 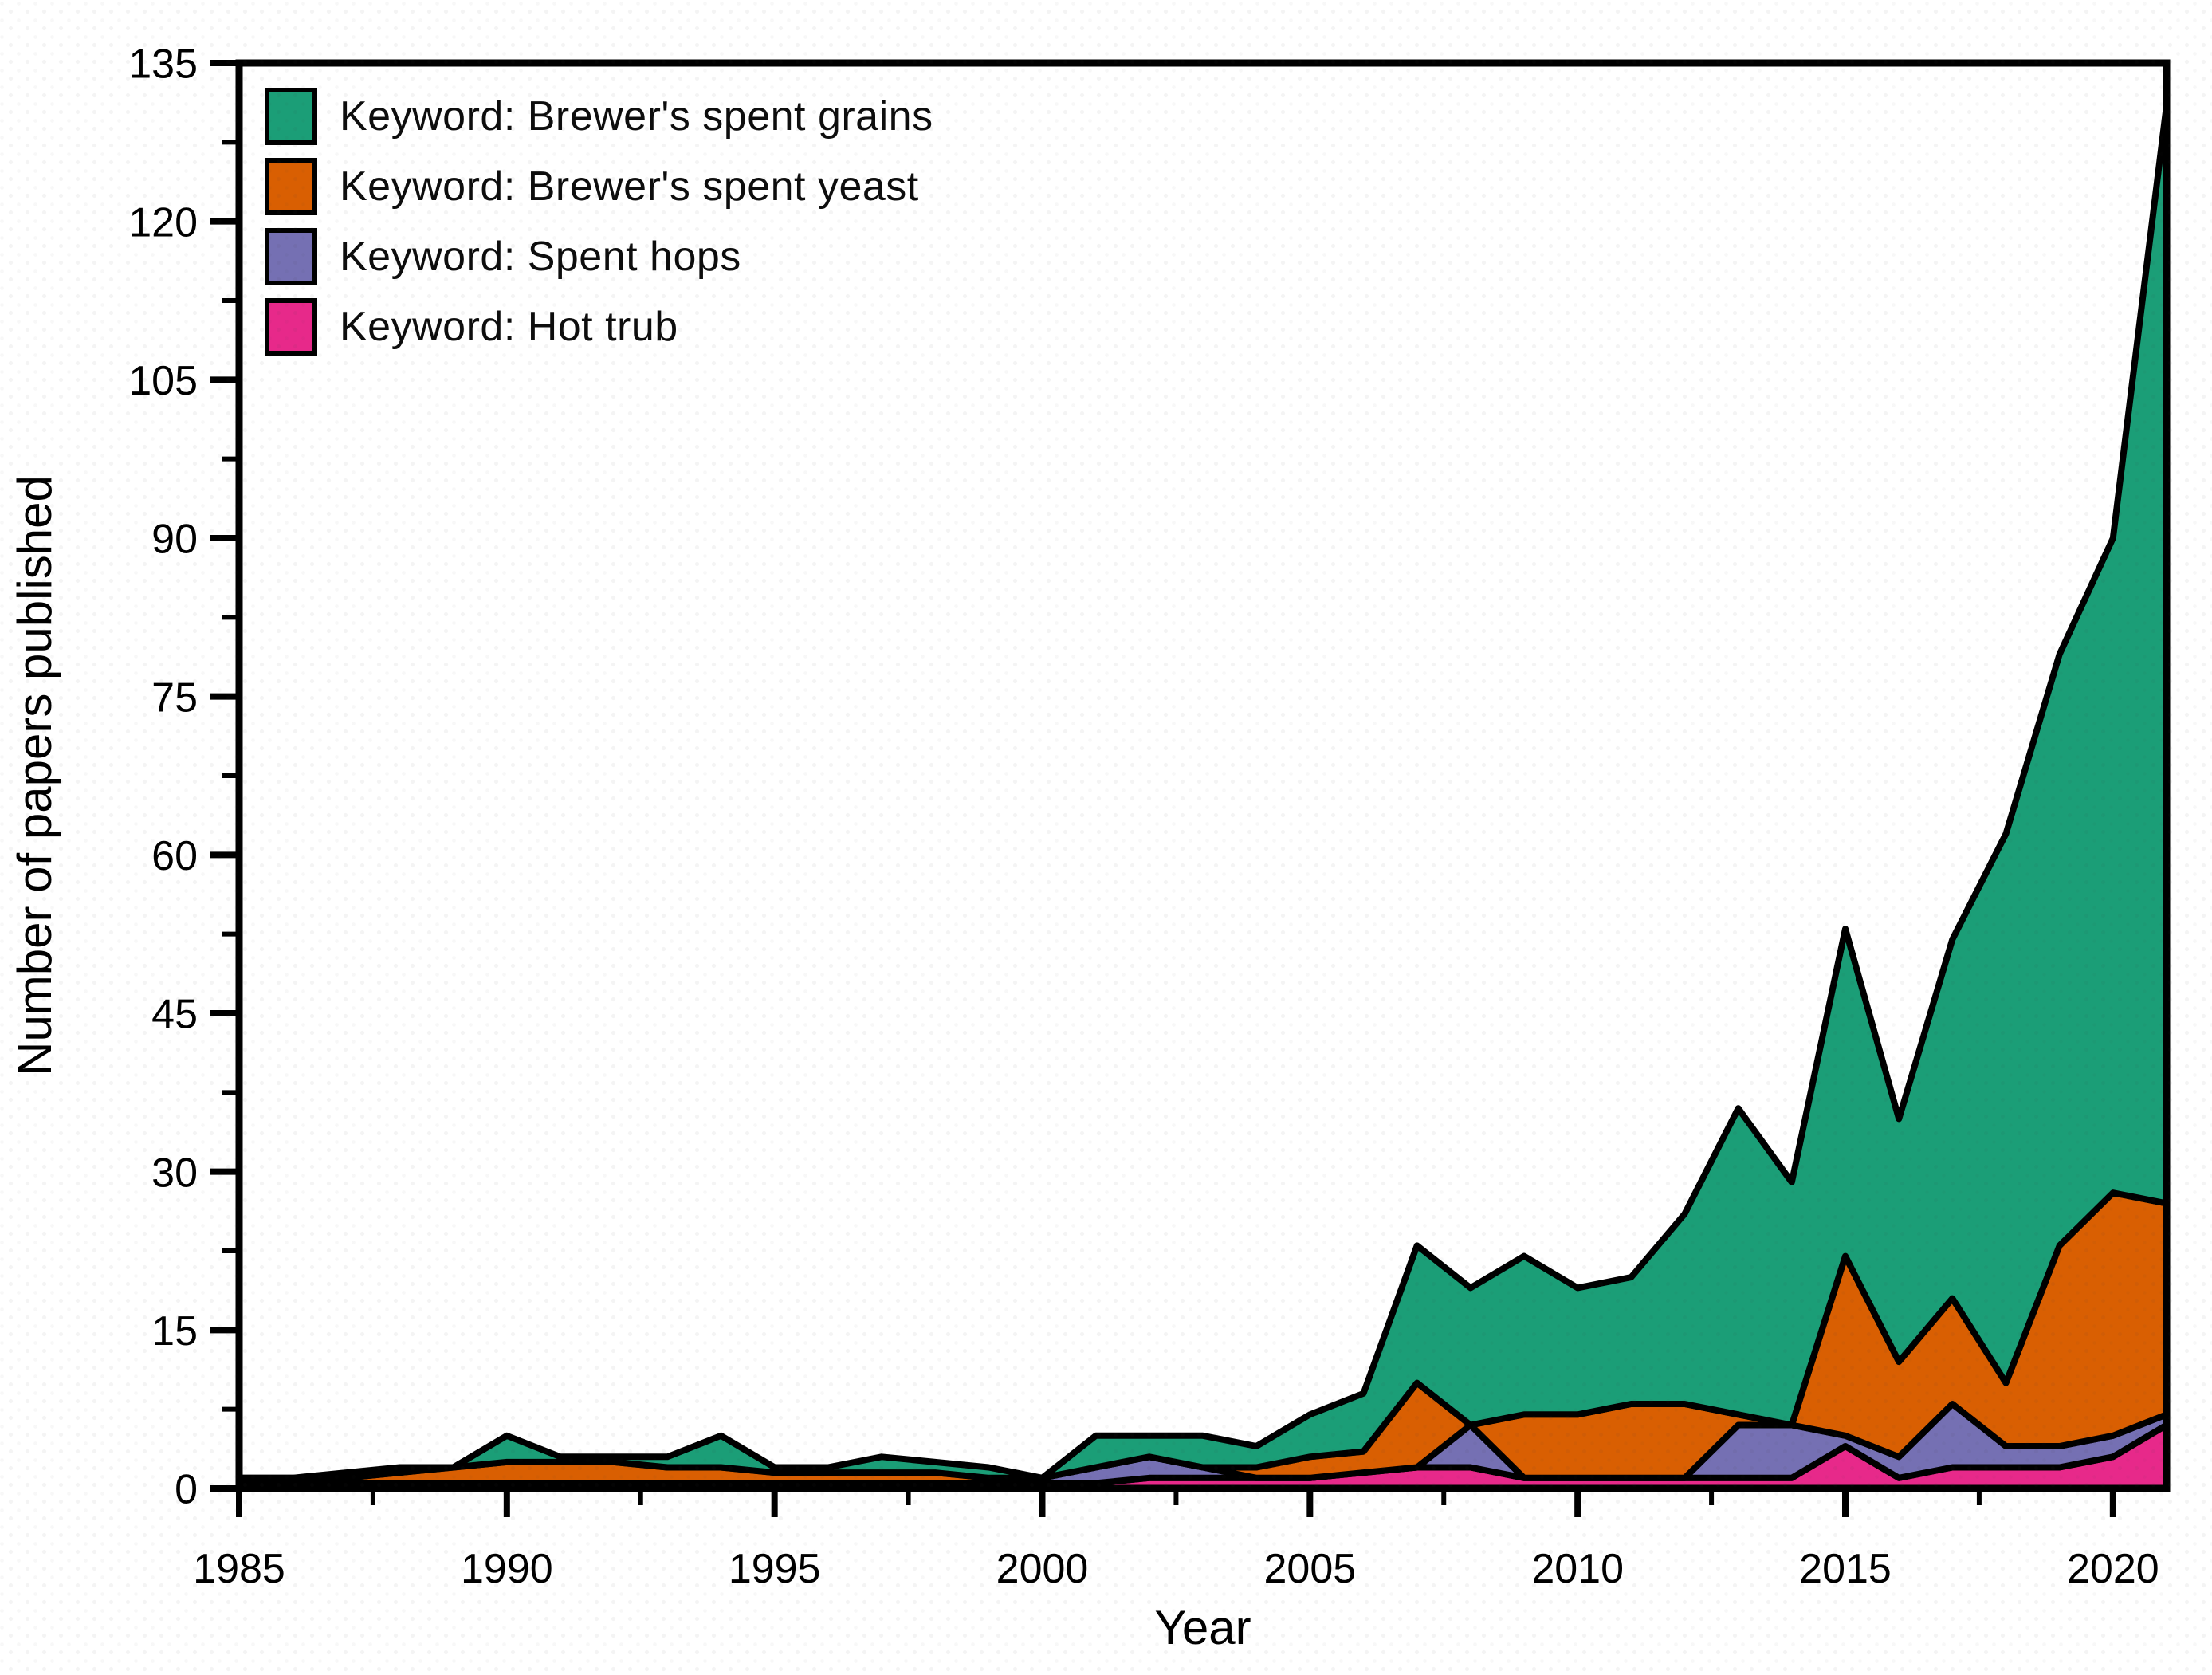 I want to click on x-tick-labels: 1985 1990 1995 2000 2005 2010 2015 2020, so click(x=1176, y=1569).